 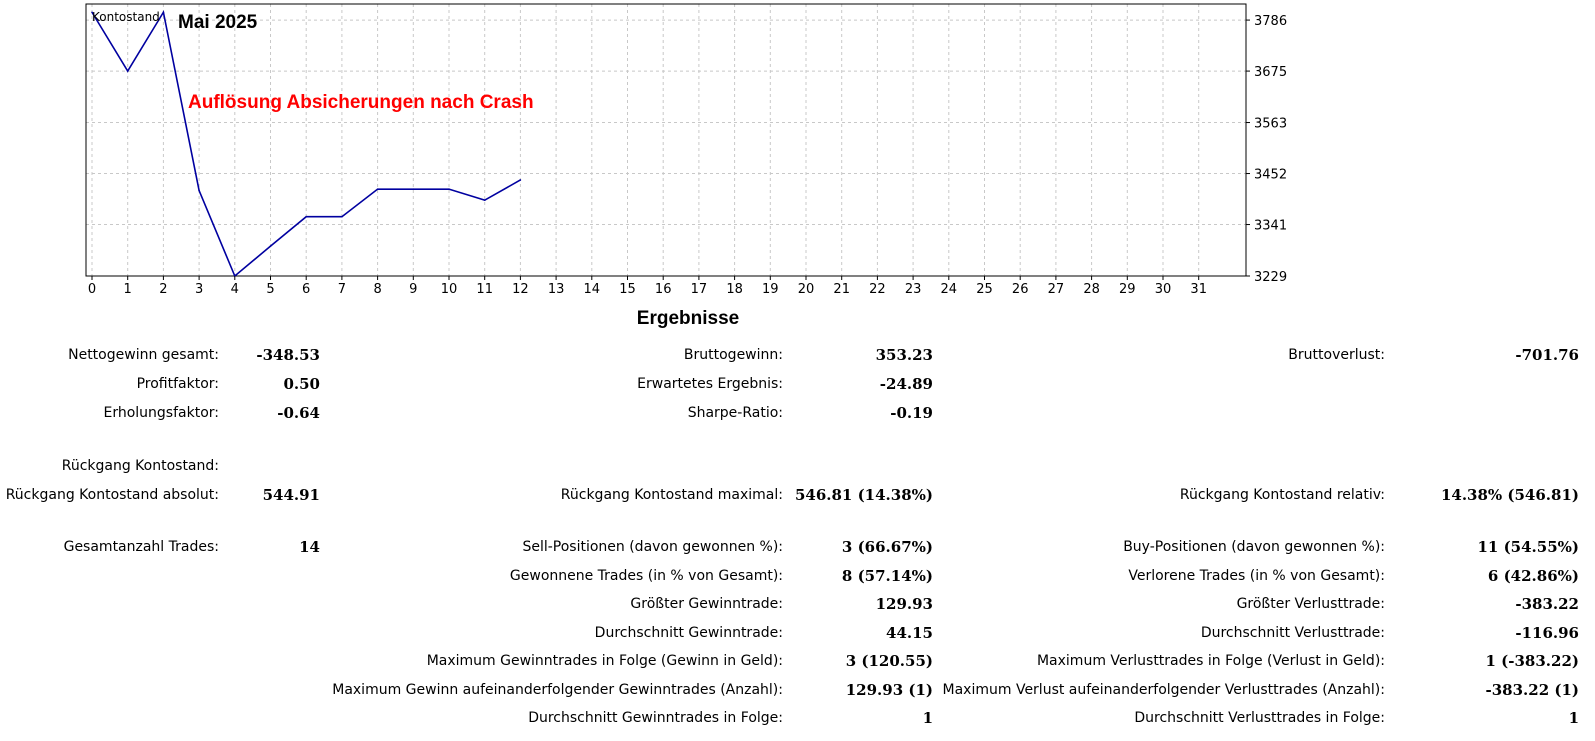 What do you see at coordinates (770, 289) in the screenshot?
I see `x-tick-label: 19` at bounding box center [770, 289].